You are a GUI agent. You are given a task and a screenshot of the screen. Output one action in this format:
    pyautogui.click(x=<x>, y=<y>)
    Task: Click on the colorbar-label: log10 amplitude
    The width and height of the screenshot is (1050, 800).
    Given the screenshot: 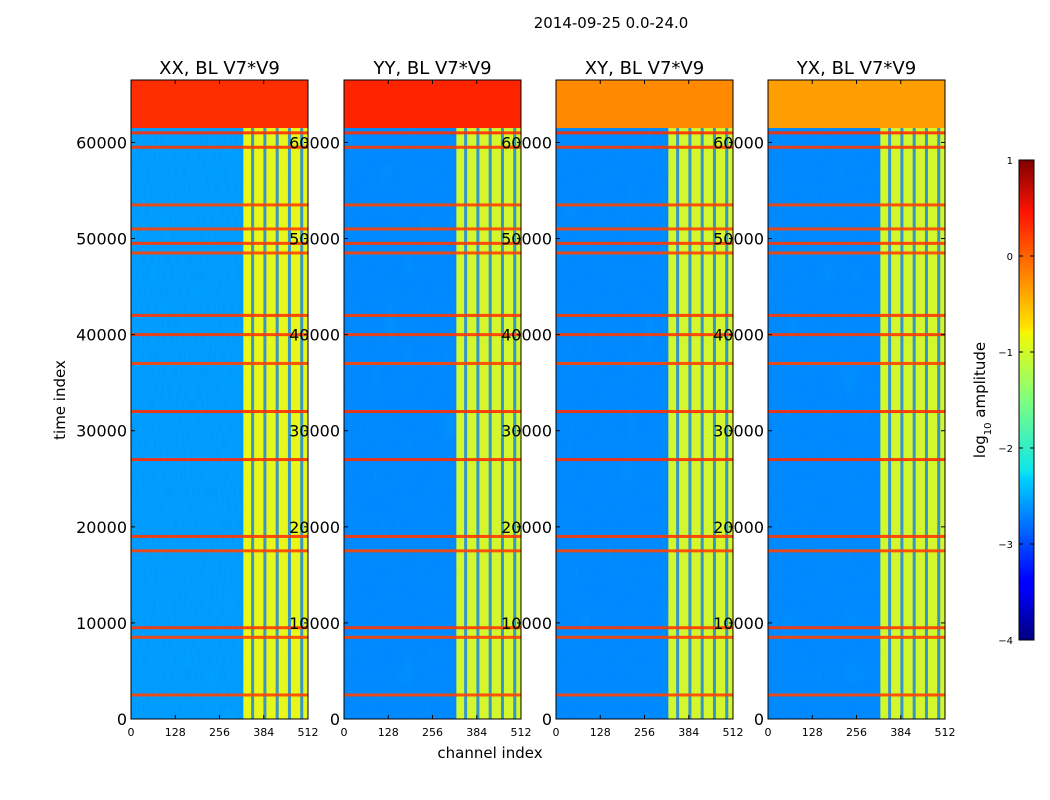 What is the action you would take?
    pyautogui.click(x=982, y=400)
    